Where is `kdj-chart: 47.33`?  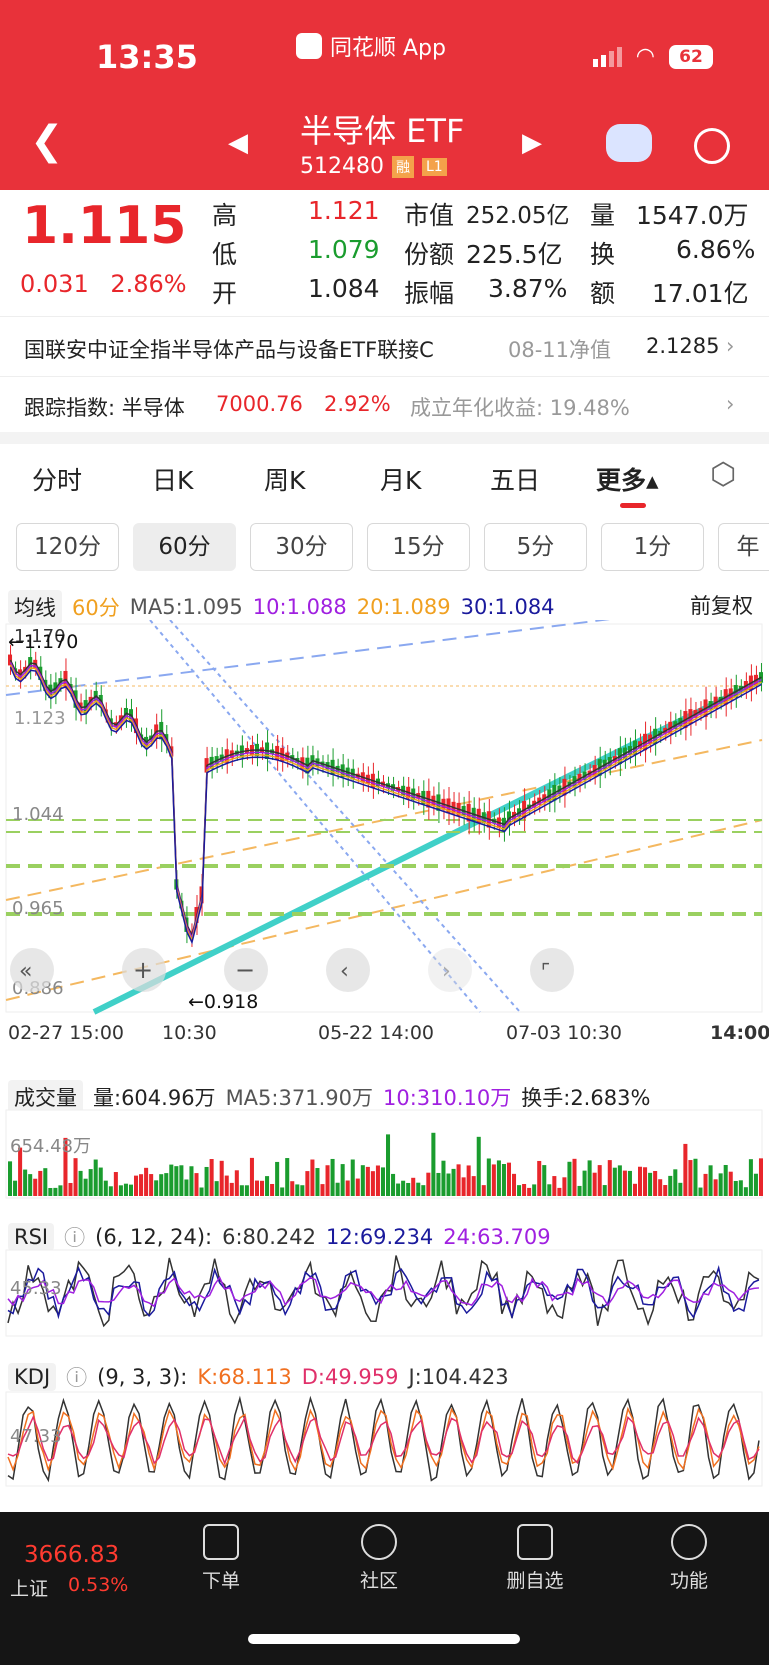
kdj-chart: 47.33 is located at coordinates (384, 1440).